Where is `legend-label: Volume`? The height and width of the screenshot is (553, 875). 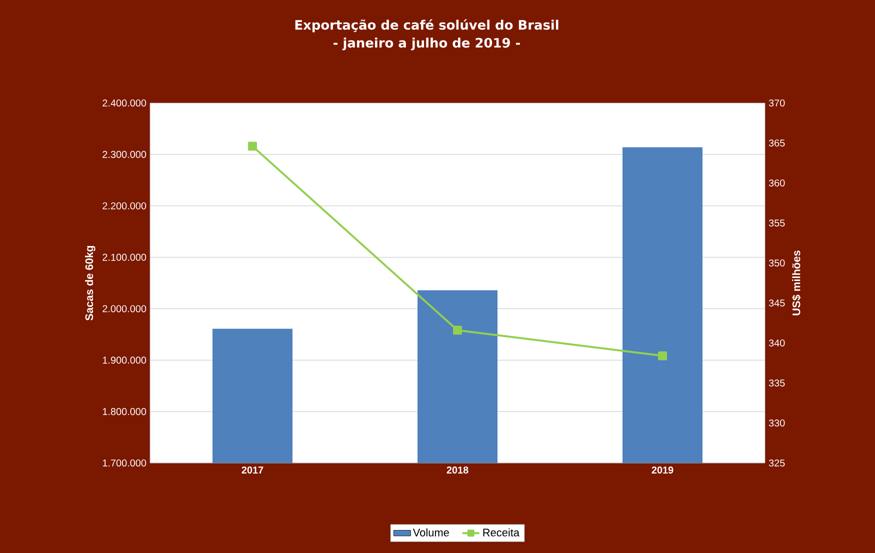
legend-label: Volume is located at coordinates (430, 532).